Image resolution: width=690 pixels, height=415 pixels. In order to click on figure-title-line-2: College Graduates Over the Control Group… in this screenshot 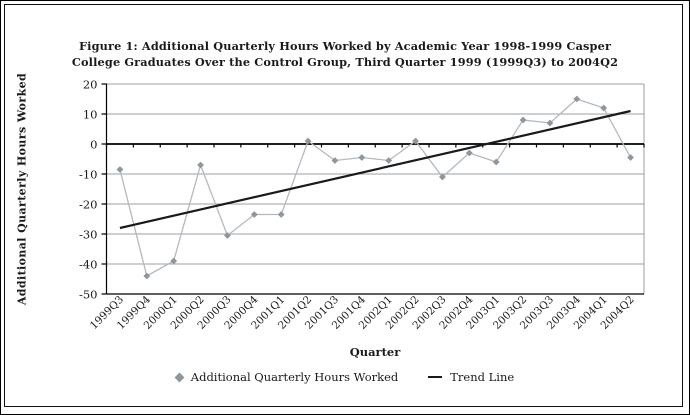, I will do `click(345, 62)`.